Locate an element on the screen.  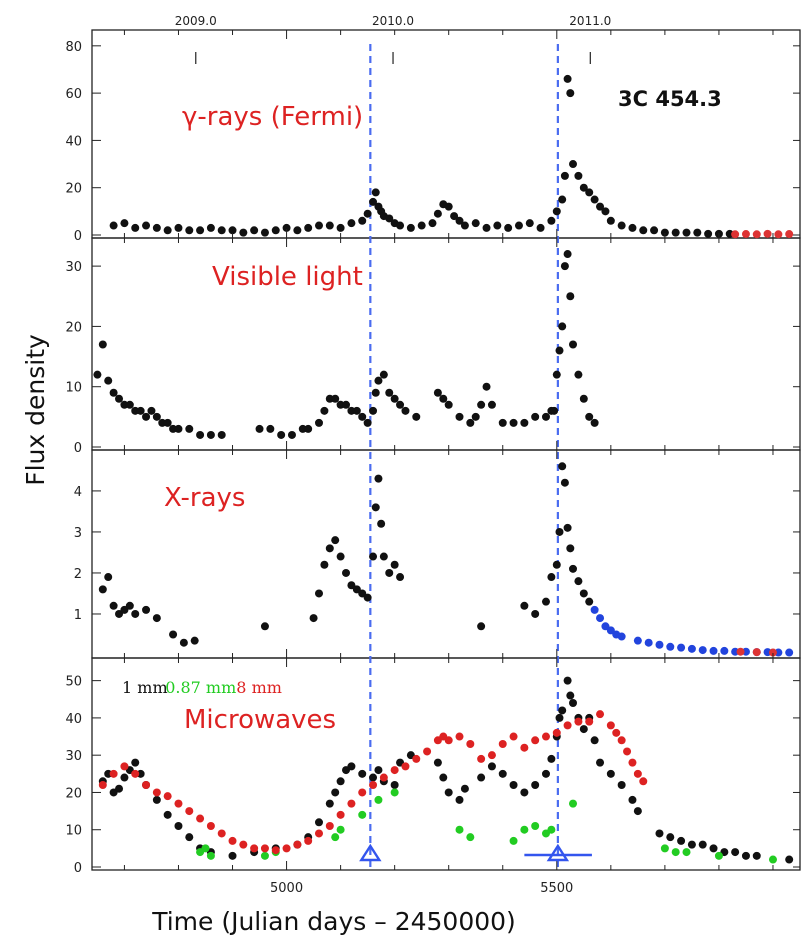
y-tick-label: 80 is located at coordinates (73, 47).